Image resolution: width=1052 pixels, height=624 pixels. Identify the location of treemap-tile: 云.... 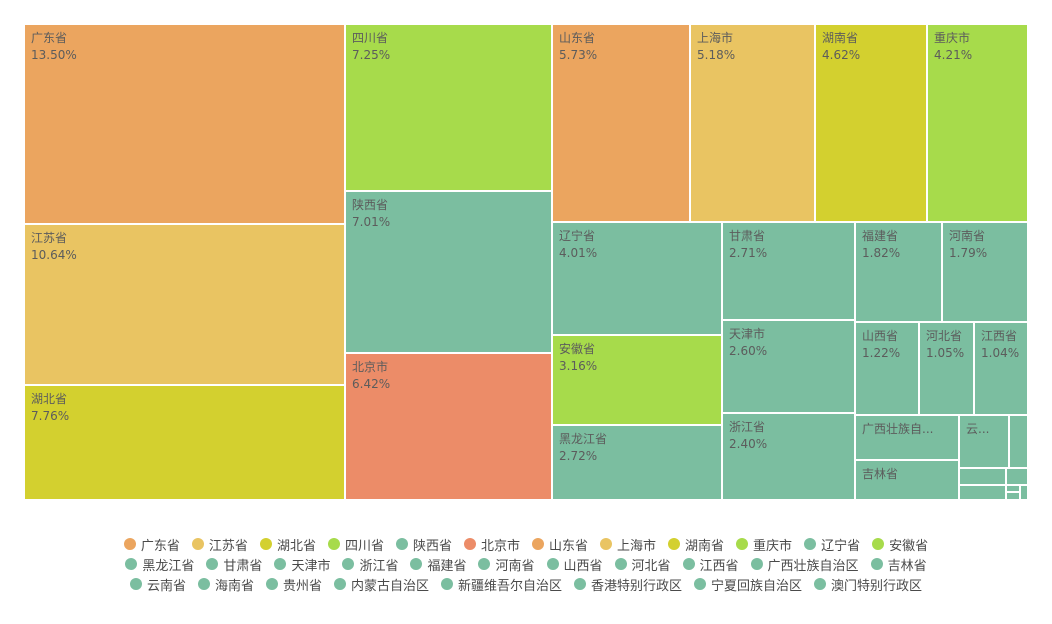
(984, 441).